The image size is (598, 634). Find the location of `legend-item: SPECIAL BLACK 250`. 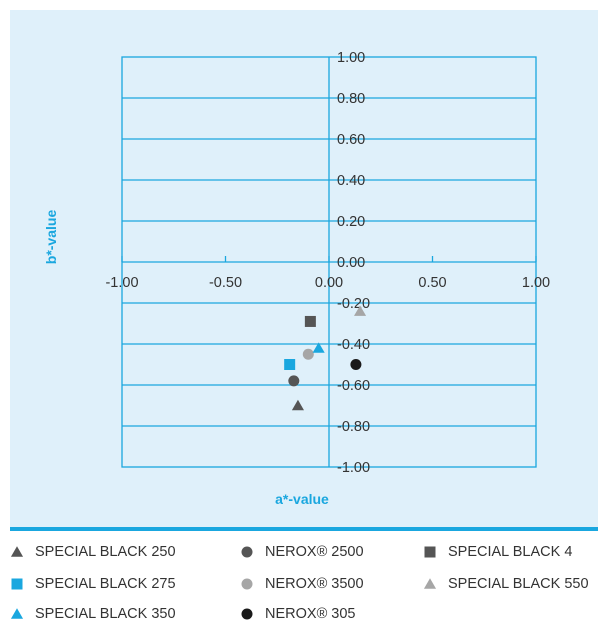

legend-item: SPECIAL BLACK 250 is located at coordinates (93, 552).